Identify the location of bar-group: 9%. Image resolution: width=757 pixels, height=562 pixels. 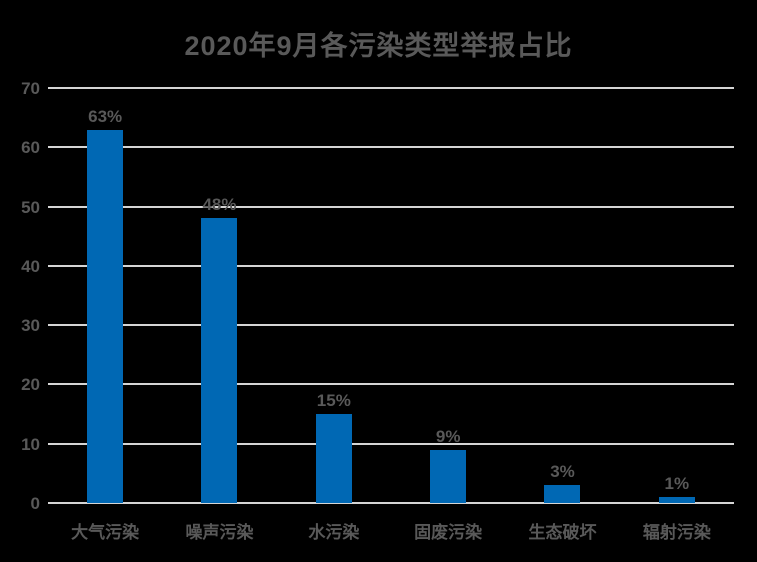
(448, 295).